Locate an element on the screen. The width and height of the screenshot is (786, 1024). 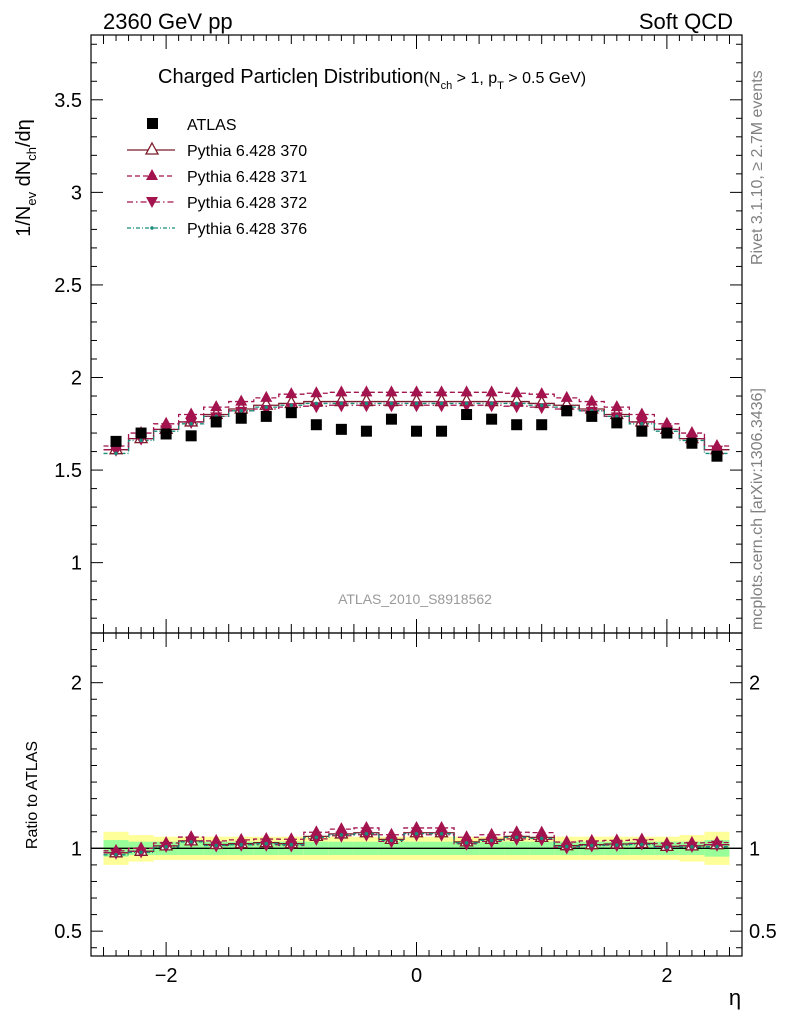
legend-label-py370: Pythia 6.428 370 is located at coordinates (247, 151).